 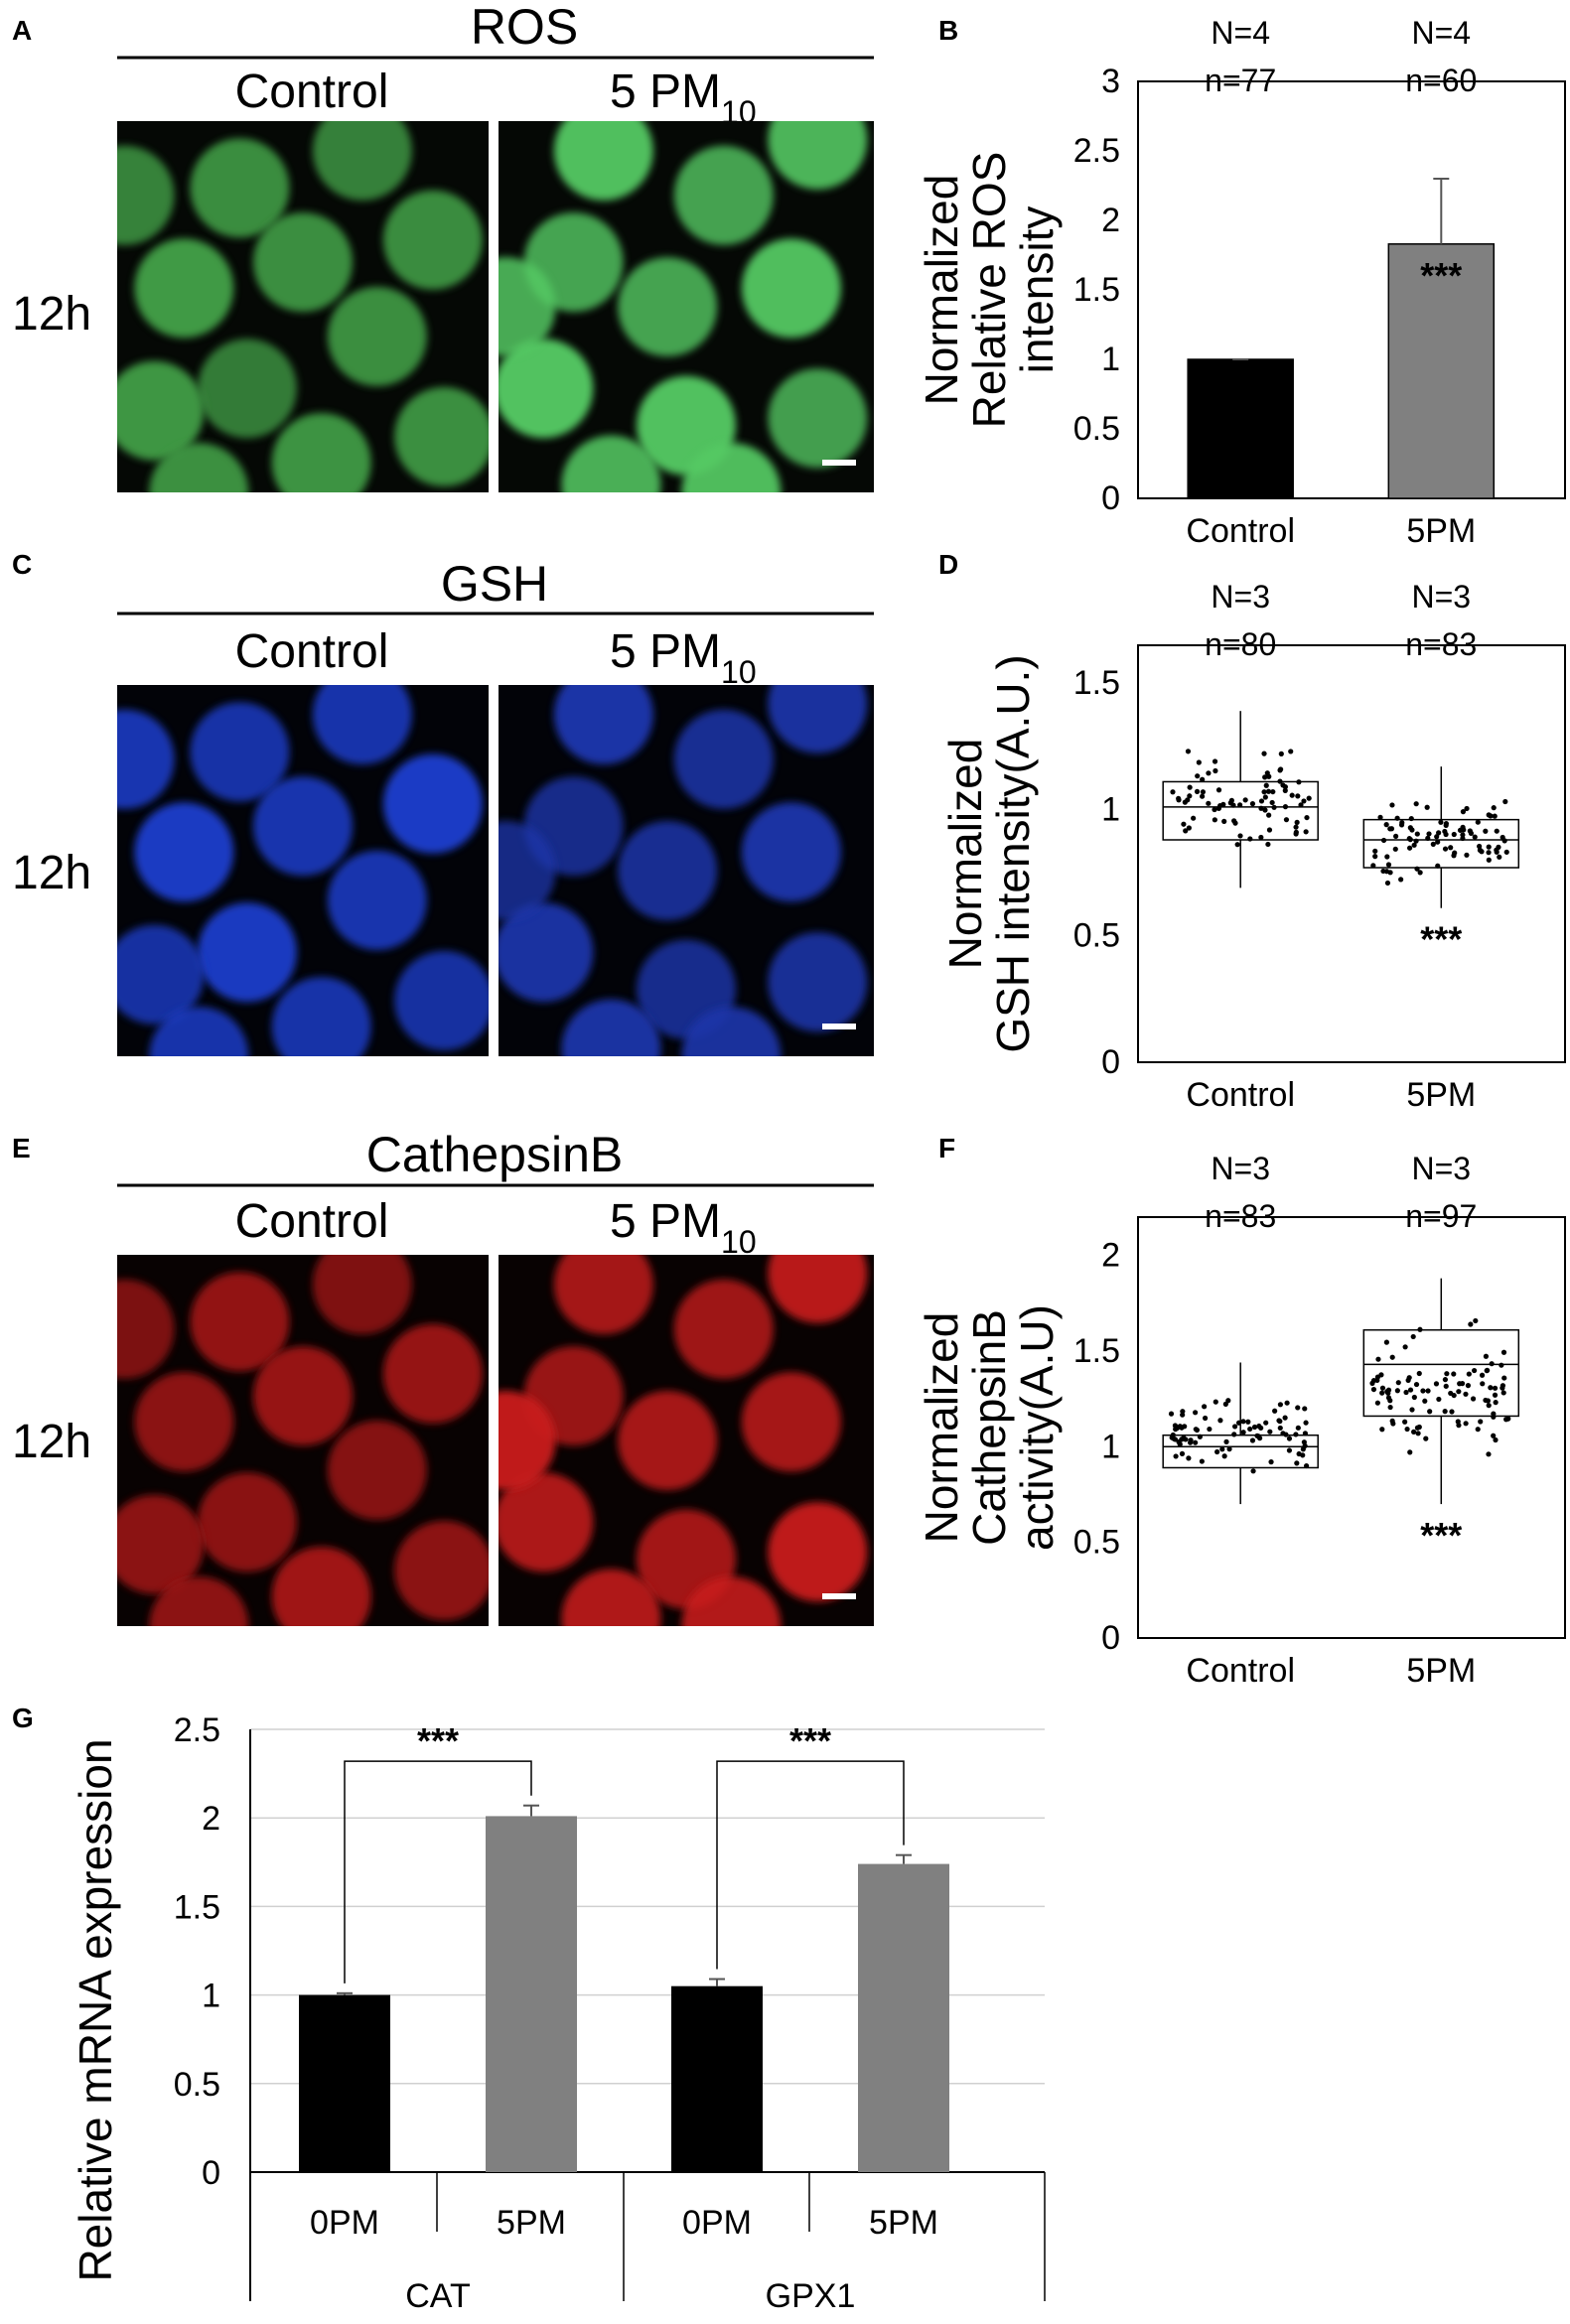 I want to click on n-cells-label: n=83, so click(x=1441, y=644).